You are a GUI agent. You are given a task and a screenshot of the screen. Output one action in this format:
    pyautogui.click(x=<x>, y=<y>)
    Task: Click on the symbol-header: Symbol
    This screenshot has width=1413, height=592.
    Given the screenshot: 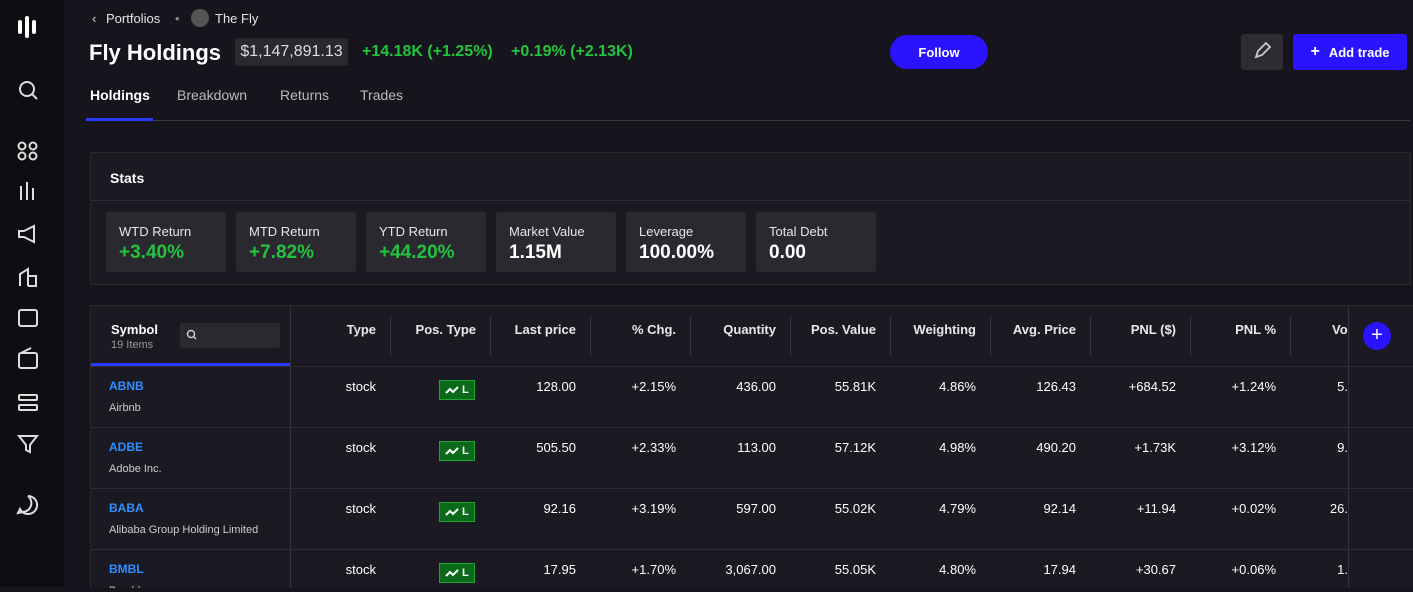 What is the action you would take?
    pyautogui.click(x=134, y=329)
    